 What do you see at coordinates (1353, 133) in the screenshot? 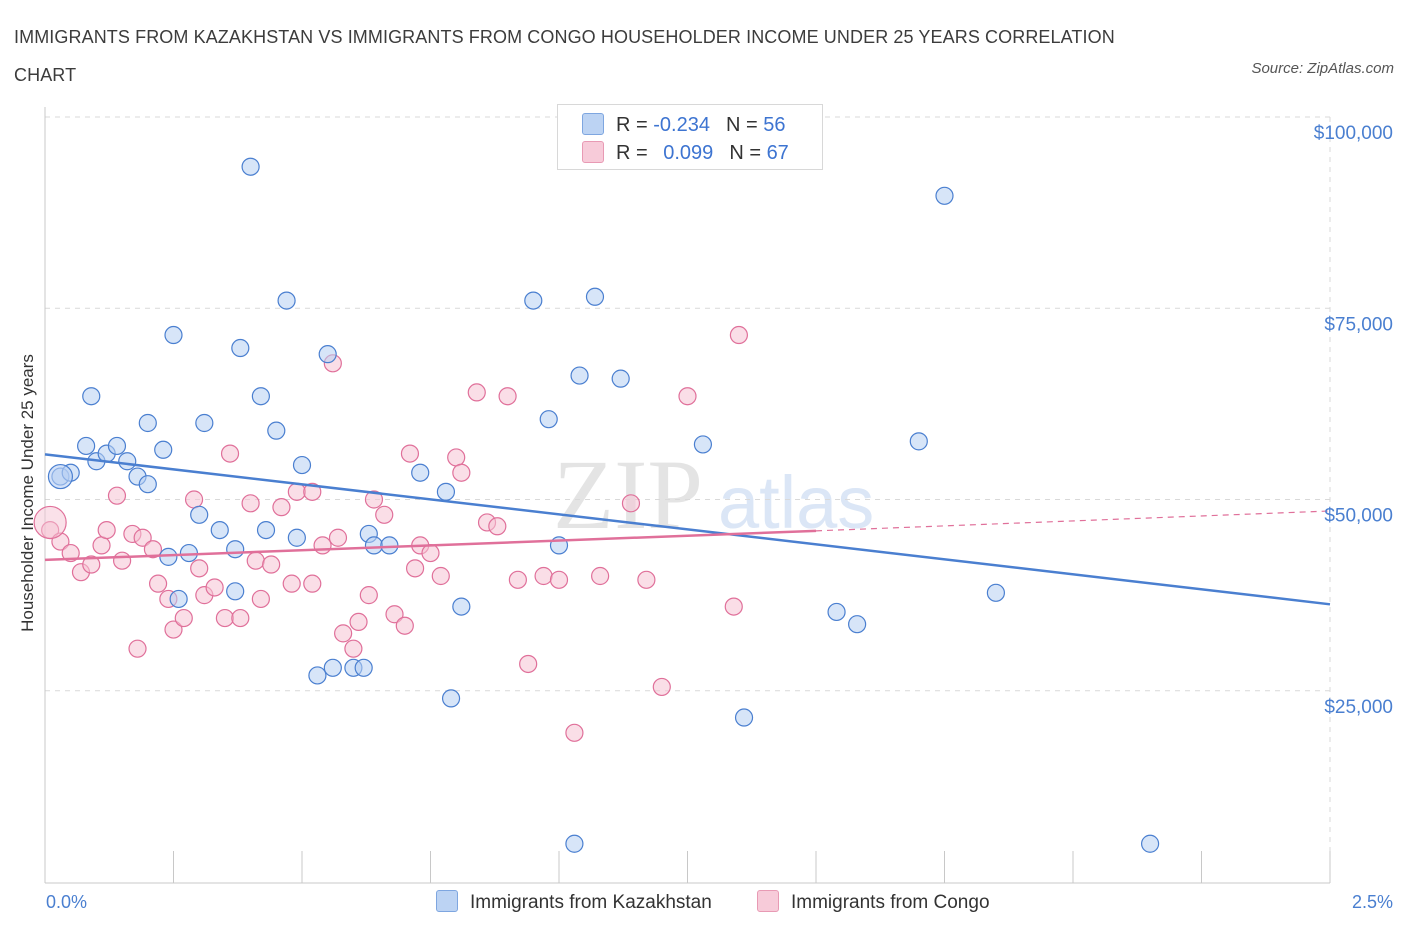
I see `y-tick-label: $100,000` at bounding box center [1353, 133].